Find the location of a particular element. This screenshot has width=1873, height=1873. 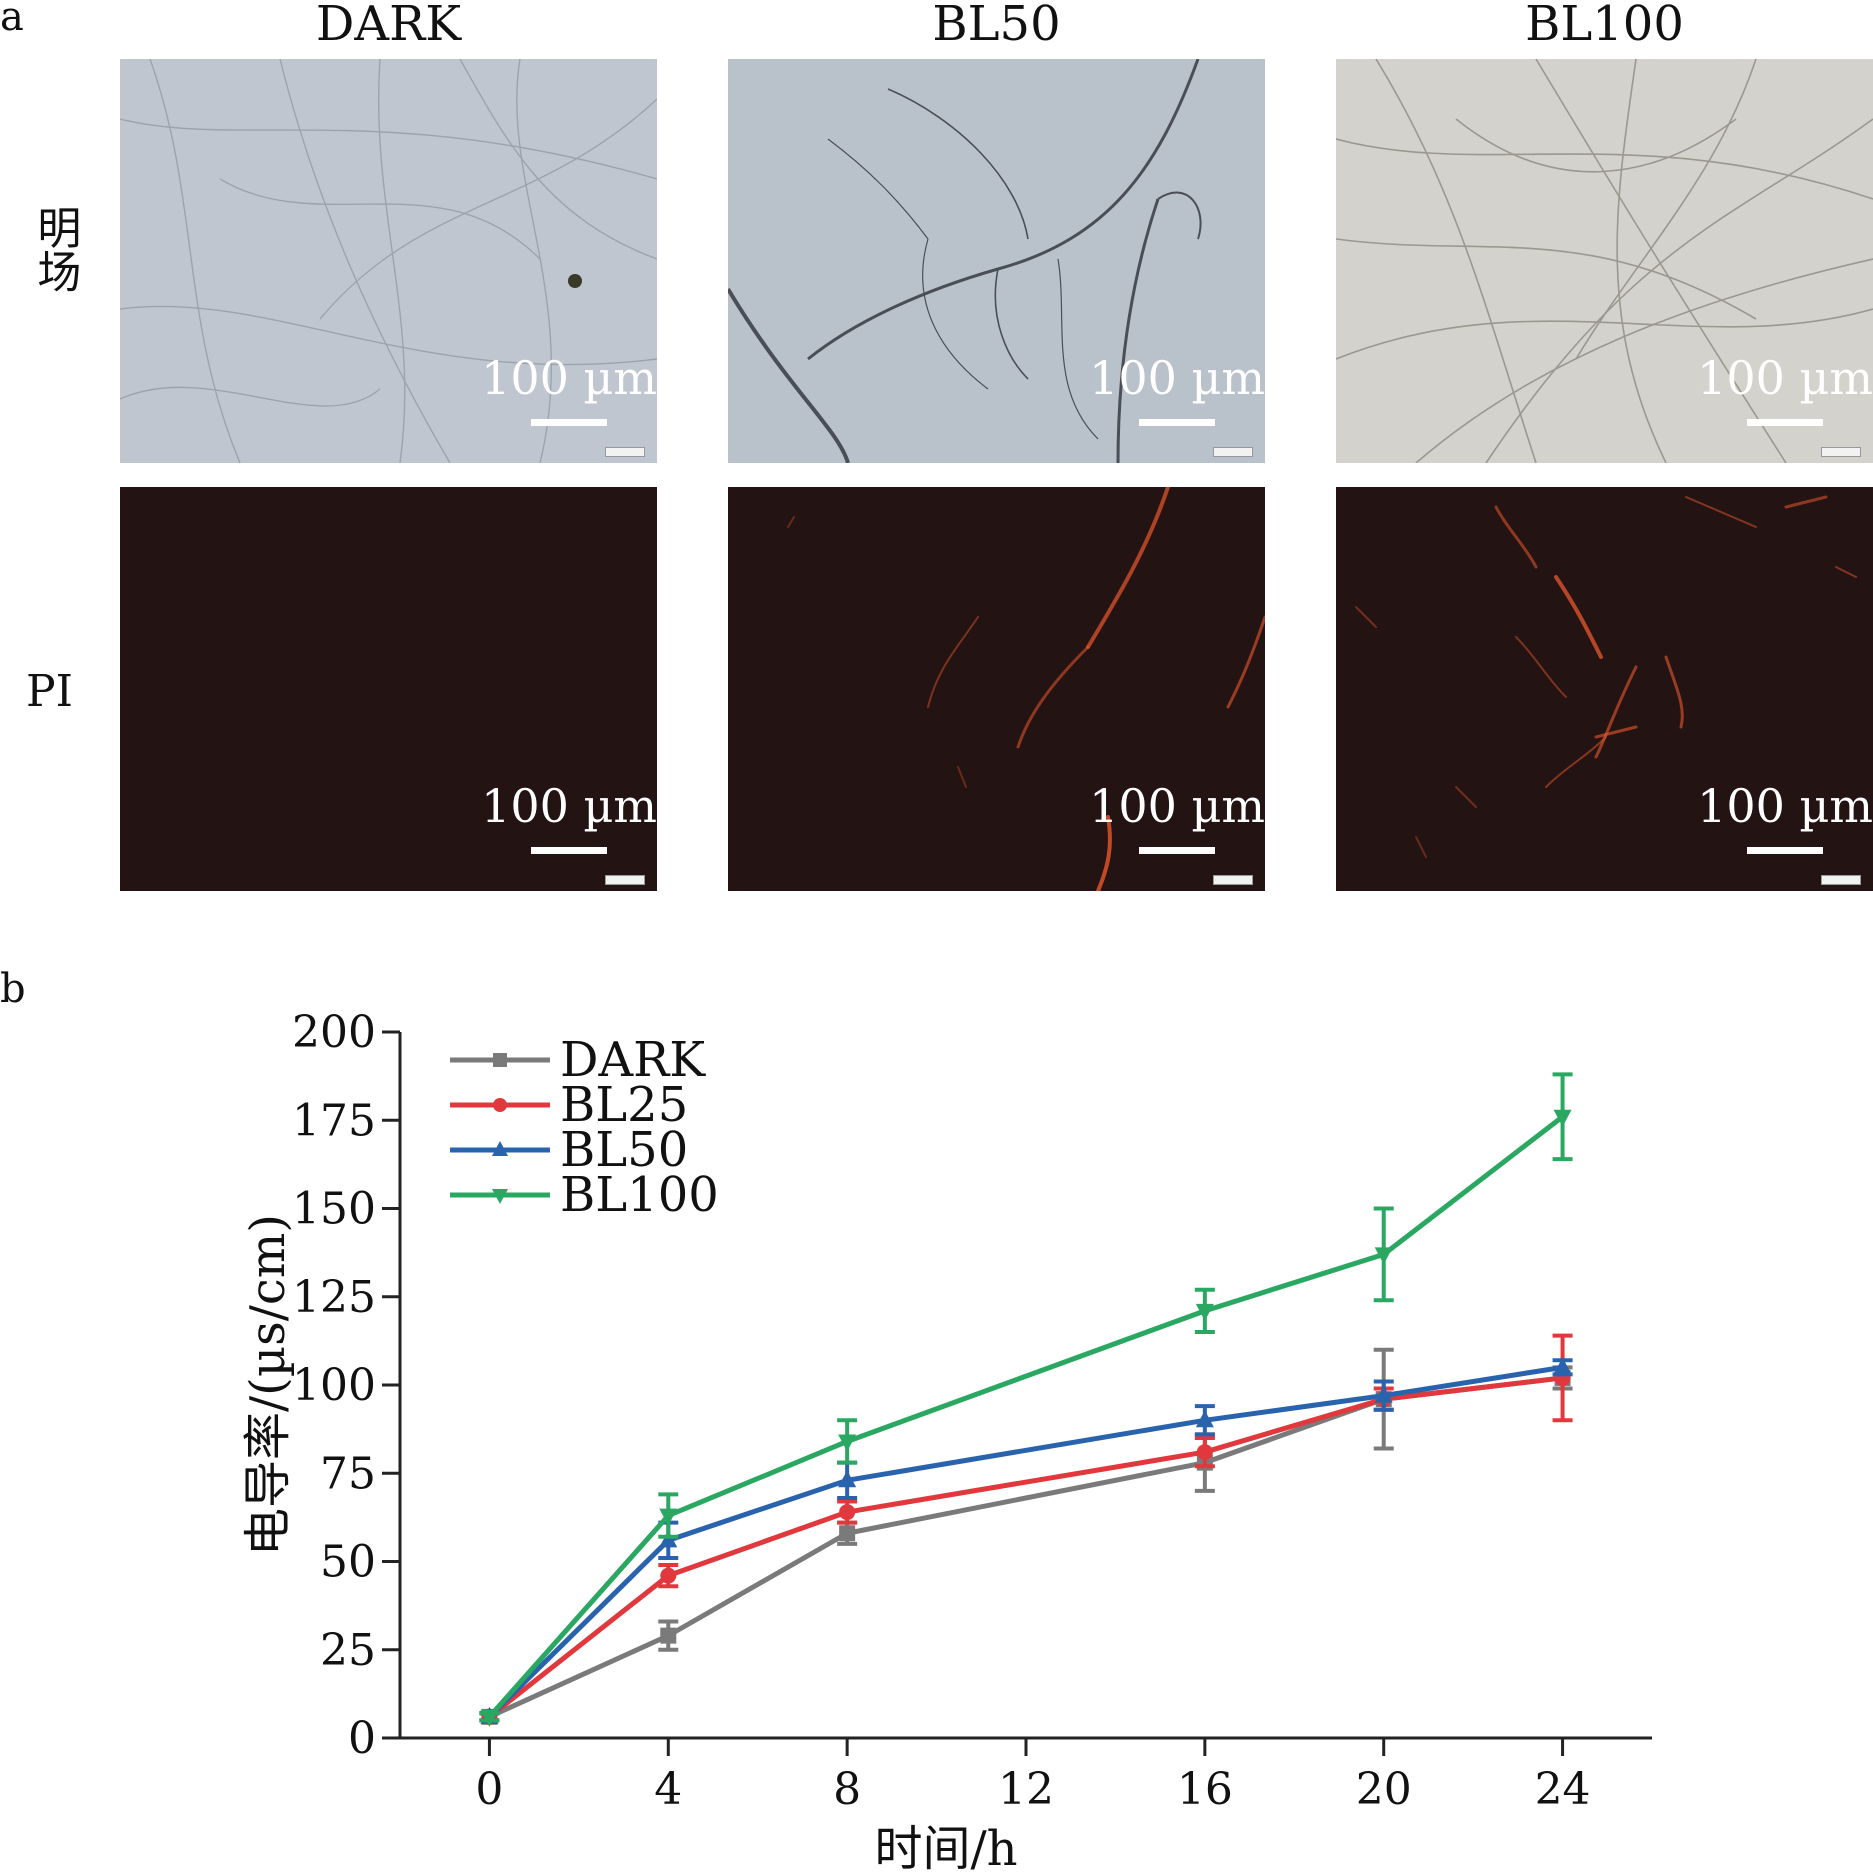

column-title-dark: DARK is located at coordinates (388, 26).